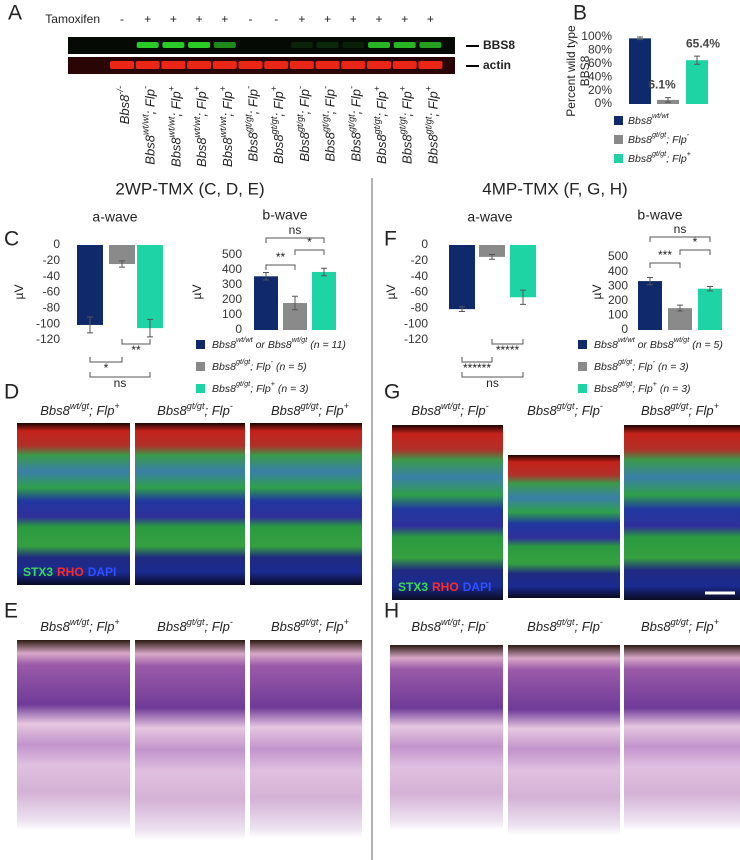 The width and height of the screenshot is (740, 860). What do you see at coordinates (649, 118) in the screenshot?
I see `legend-label: Bbs8wt/wt` at bounding box center [649, 118].